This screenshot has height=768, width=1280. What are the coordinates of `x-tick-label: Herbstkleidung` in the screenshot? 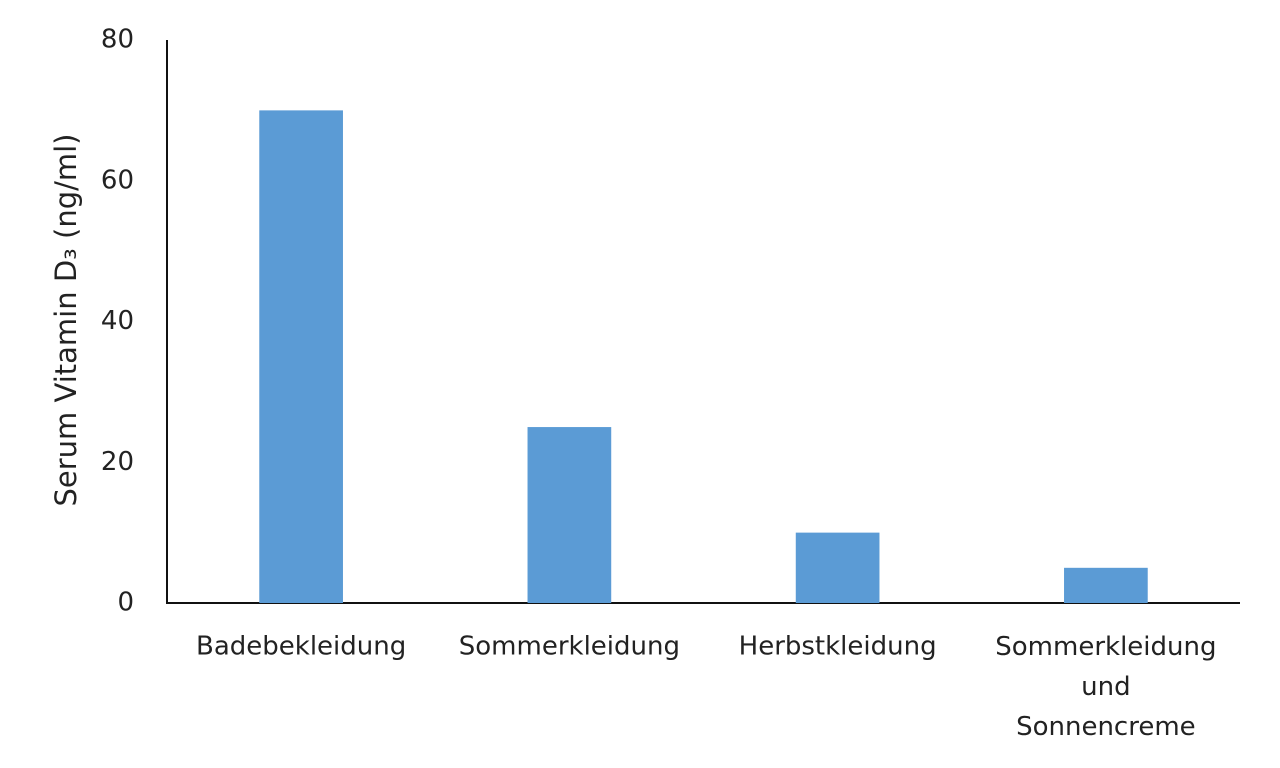 It's located at (838, 647).